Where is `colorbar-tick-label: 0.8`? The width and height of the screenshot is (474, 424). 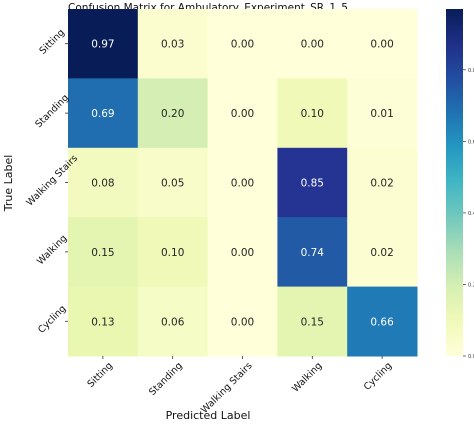
colorbar-tick-label: 0.8 is located at coordinates (471, 71).